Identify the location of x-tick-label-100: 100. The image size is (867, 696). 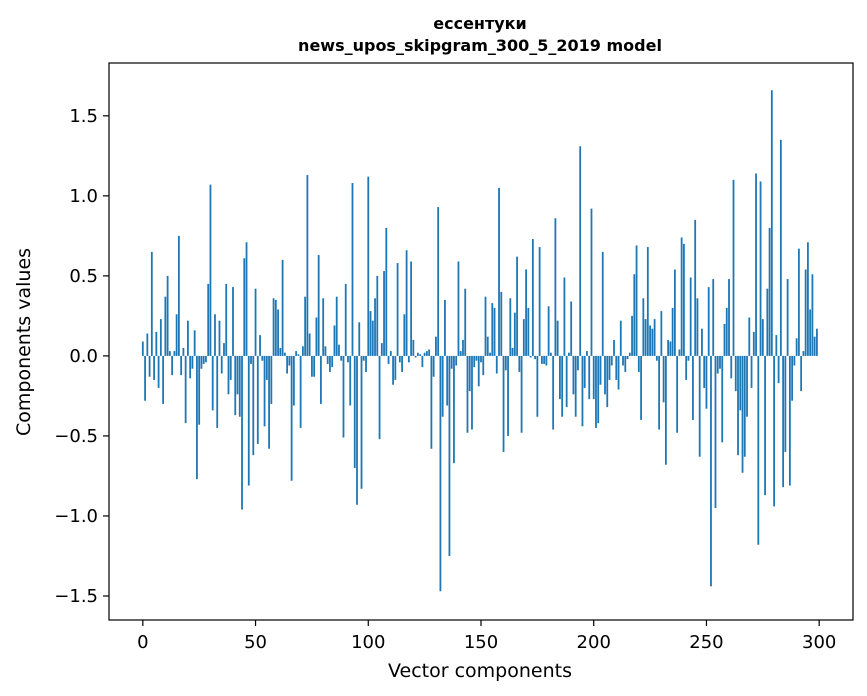
(368, 642).